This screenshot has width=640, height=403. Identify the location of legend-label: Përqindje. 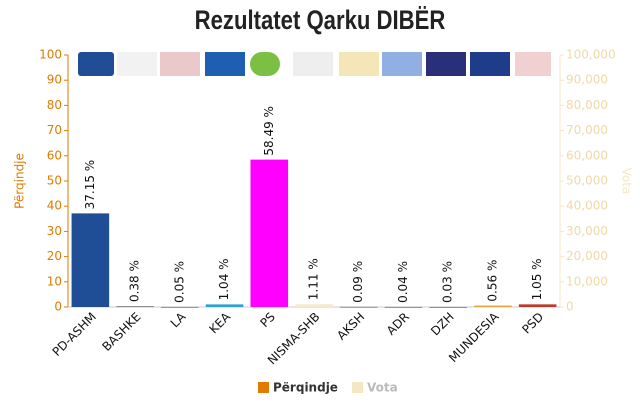
(305, 388).